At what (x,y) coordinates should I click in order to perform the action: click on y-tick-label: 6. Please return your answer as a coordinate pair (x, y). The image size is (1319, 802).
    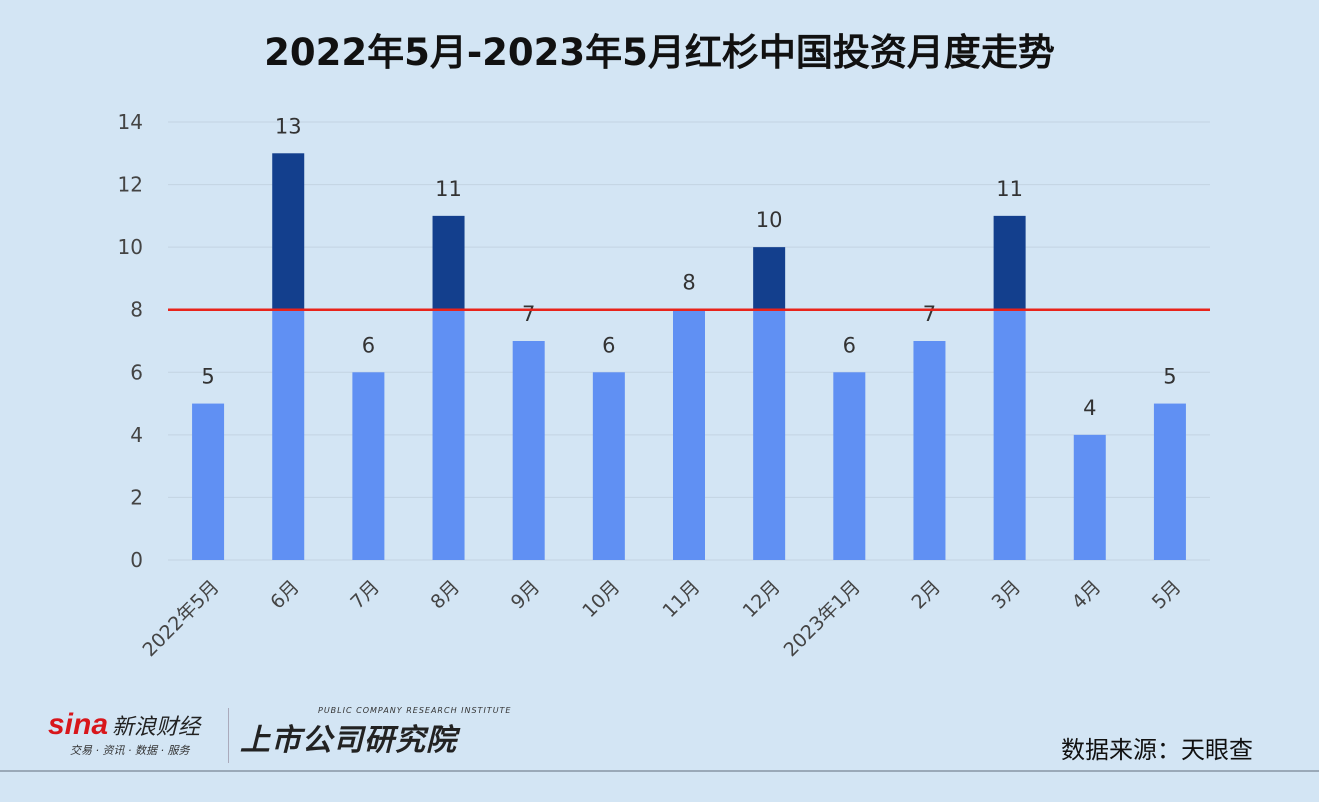
    Looking at the image, I should click on (136, 372).